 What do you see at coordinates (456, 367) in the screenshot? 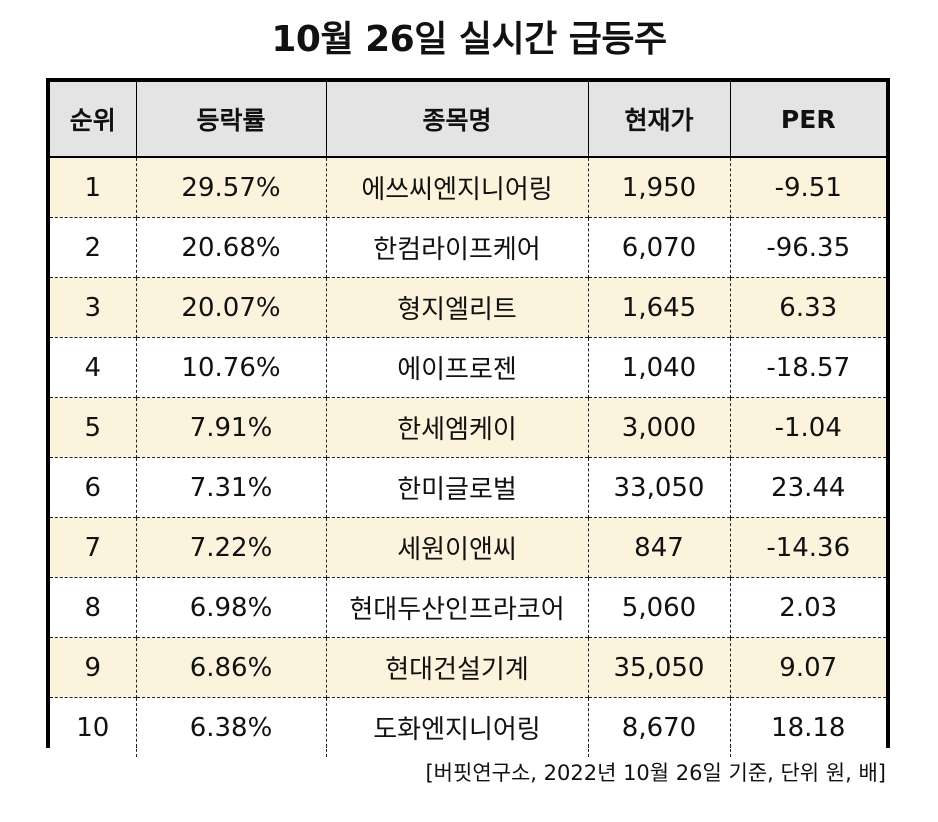
I see `stock-name-cell: 에이프로젠` at bounding box center [456, 367].